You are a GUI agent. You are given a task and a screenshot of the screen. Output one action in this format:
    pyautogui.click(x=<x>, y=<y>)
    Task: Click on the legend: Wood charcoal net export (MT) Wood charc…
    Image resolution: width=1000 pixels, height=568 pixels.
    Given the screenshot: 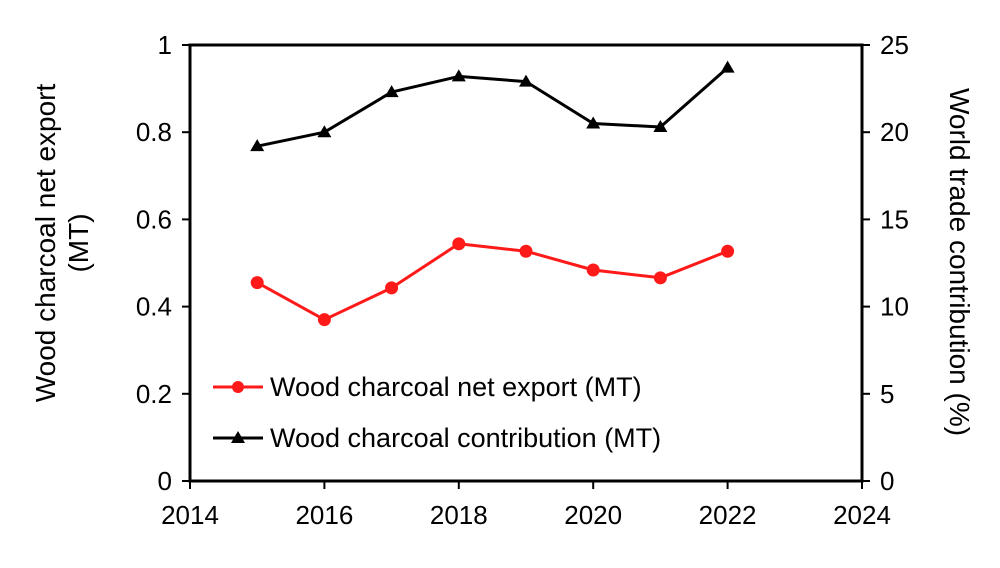 What is the action you would take?
    pyautogui.click(x=437, y=412)
    